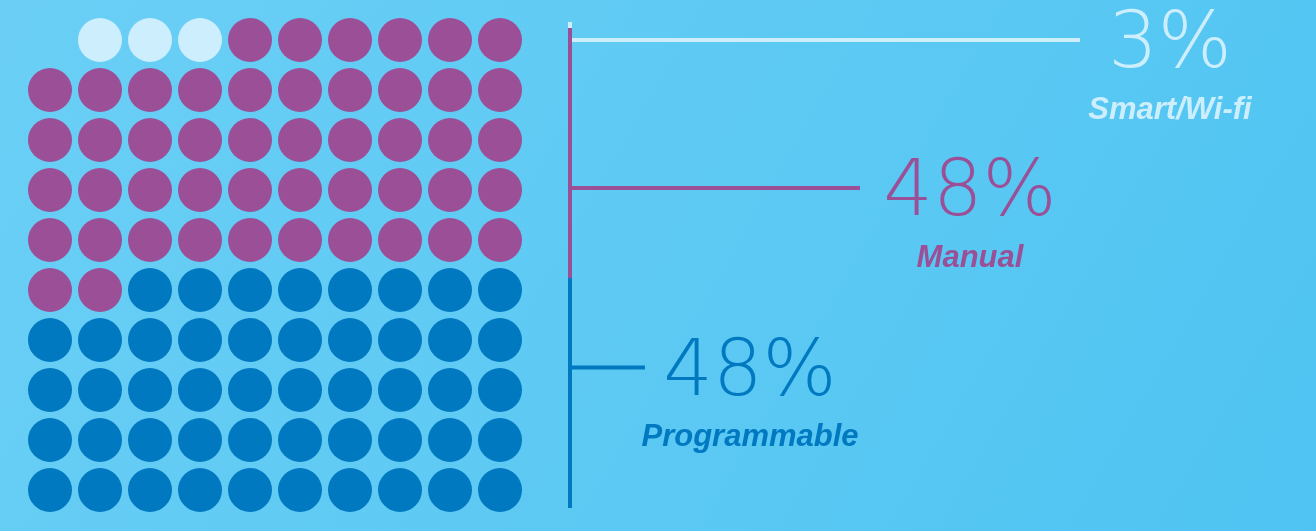  Describe the element at coordinates (1170, 42) in the screenshot. I see `data-label: 3%` at that location.